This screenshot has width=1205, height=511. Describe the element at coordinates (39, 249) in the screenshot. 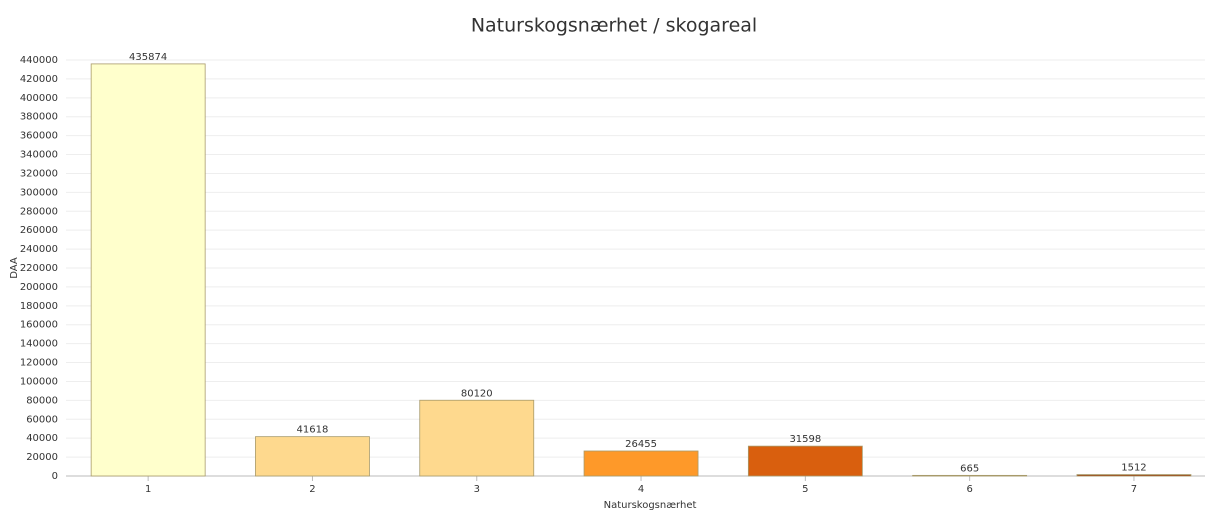

I see `y-tick-label: 240000` at that location.